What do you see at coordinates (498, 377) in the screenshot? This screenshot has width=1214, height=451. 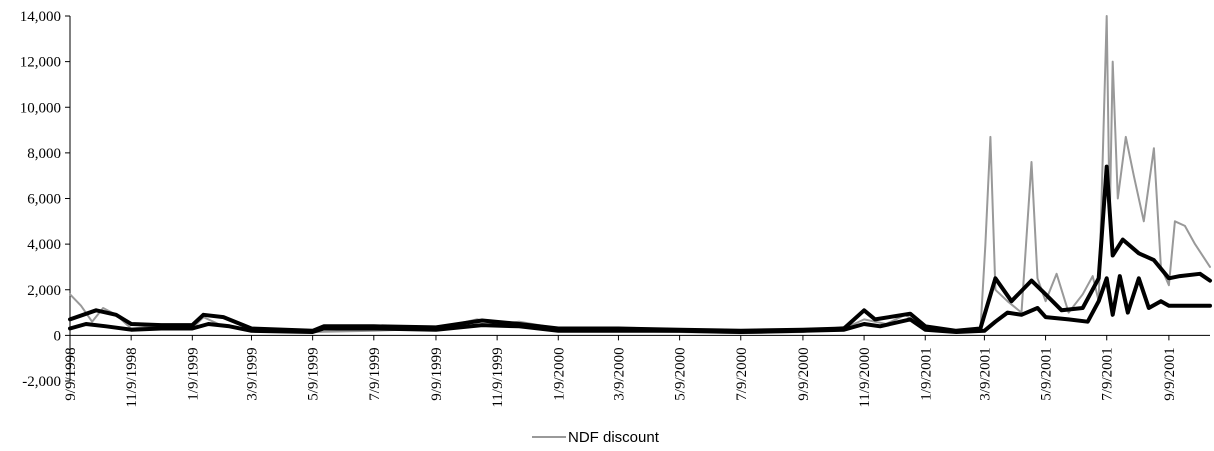 I see `x-tick-label: 11/9/1999` at bounding box center [498, 377].